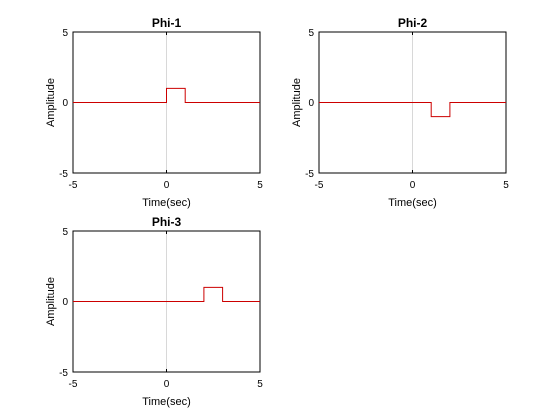 This screenshot has height=420, width=560. I want to click on chart-title: Phi-1, so click(167, 23).